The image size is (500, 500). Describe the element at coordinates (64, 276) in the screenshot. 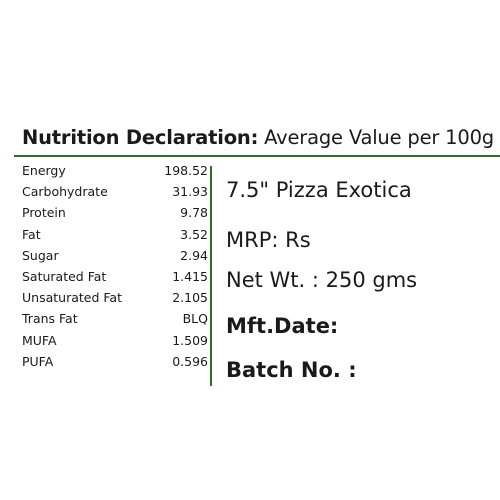

I see `nutrient-name: Saturated Fat` at that location.